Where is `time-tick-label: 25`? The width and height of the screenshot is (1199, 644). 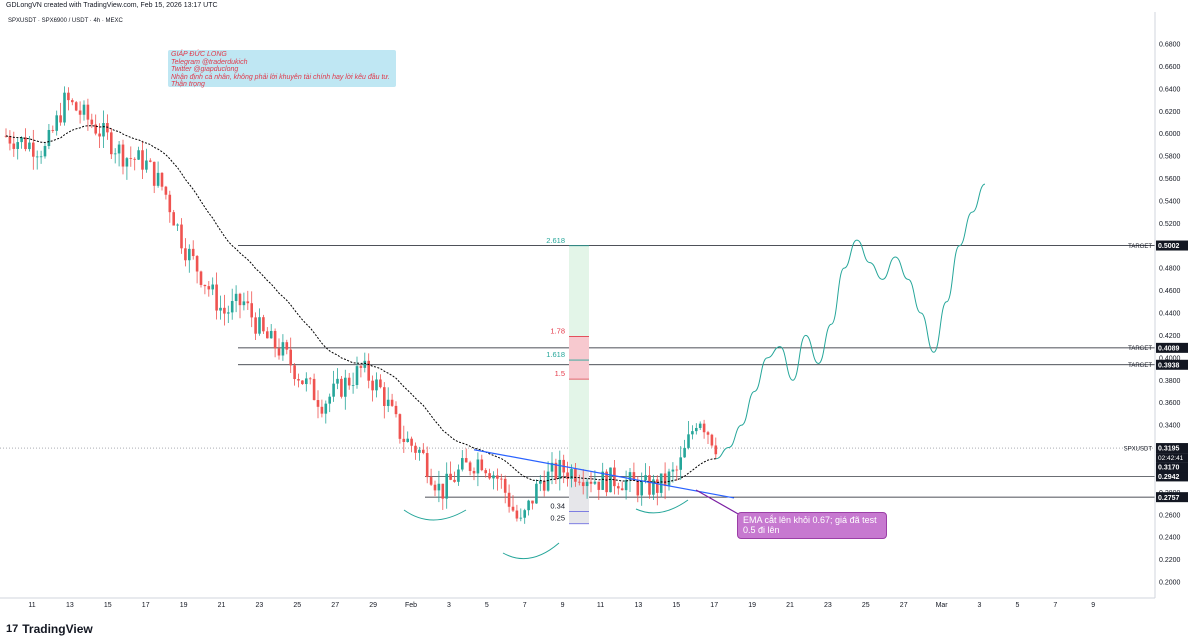 time-tick-label: 25 is located at coordinates (866, 605).